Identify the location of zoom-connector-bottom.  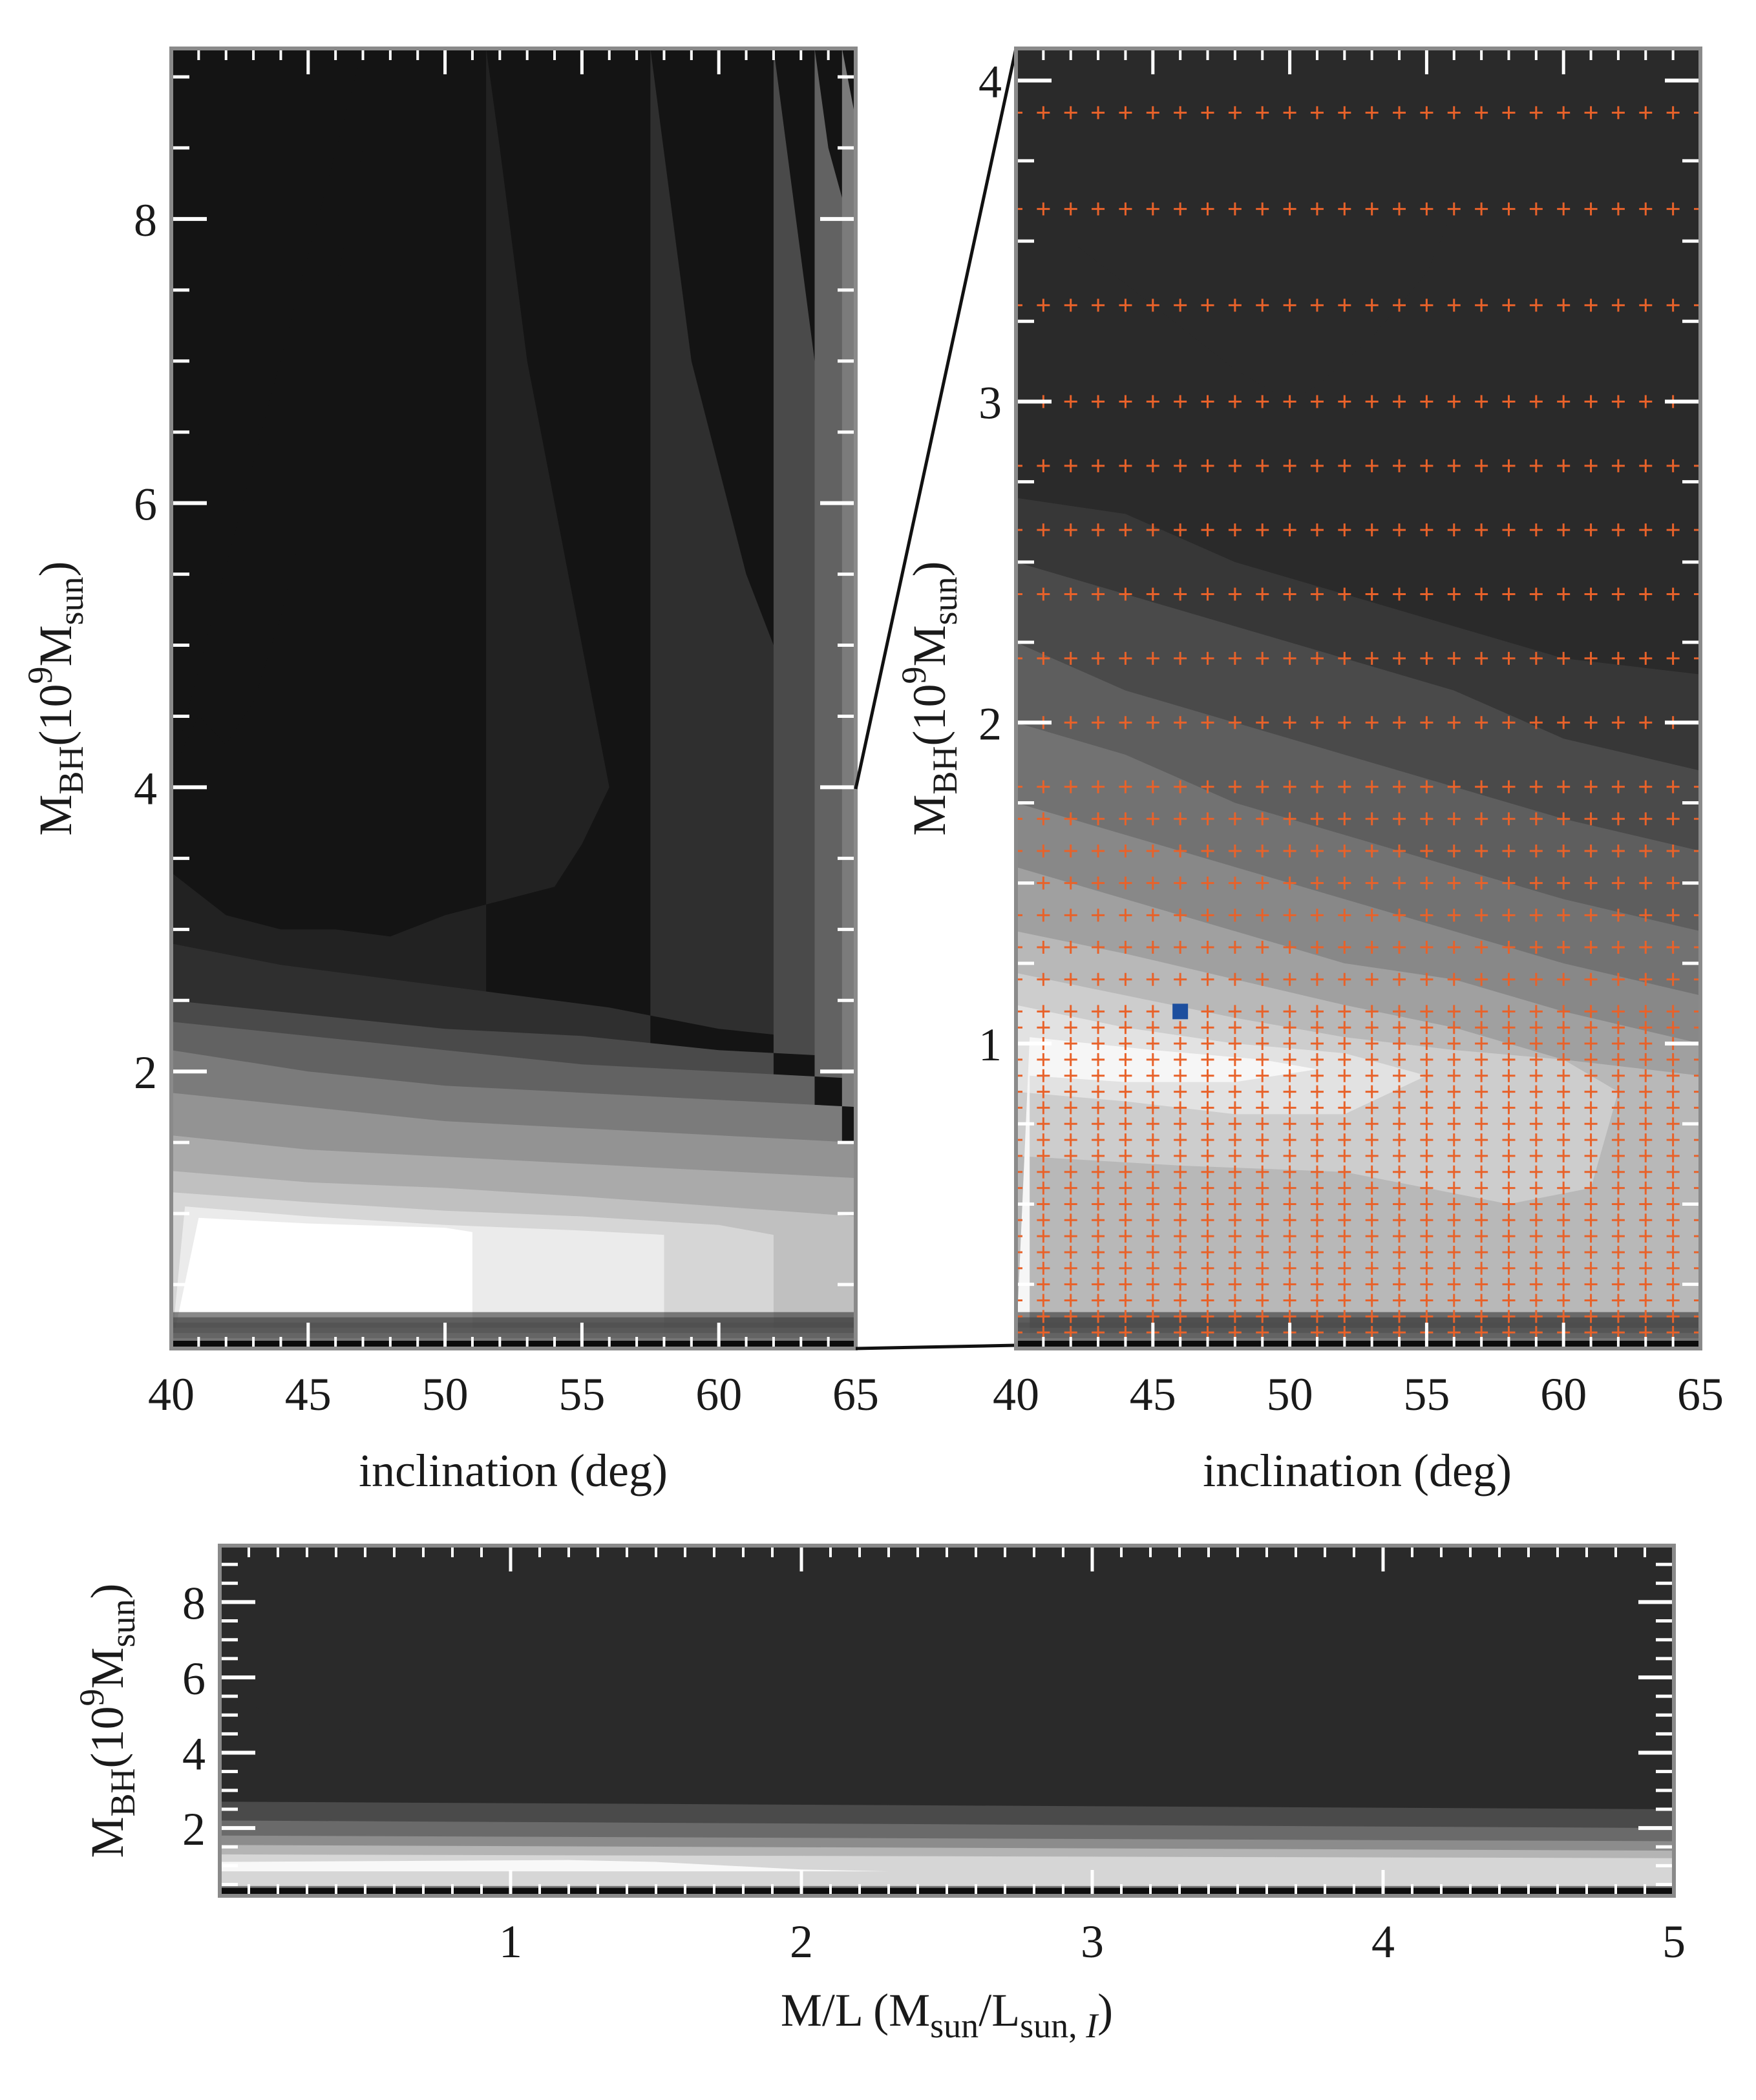
(936, 1347).